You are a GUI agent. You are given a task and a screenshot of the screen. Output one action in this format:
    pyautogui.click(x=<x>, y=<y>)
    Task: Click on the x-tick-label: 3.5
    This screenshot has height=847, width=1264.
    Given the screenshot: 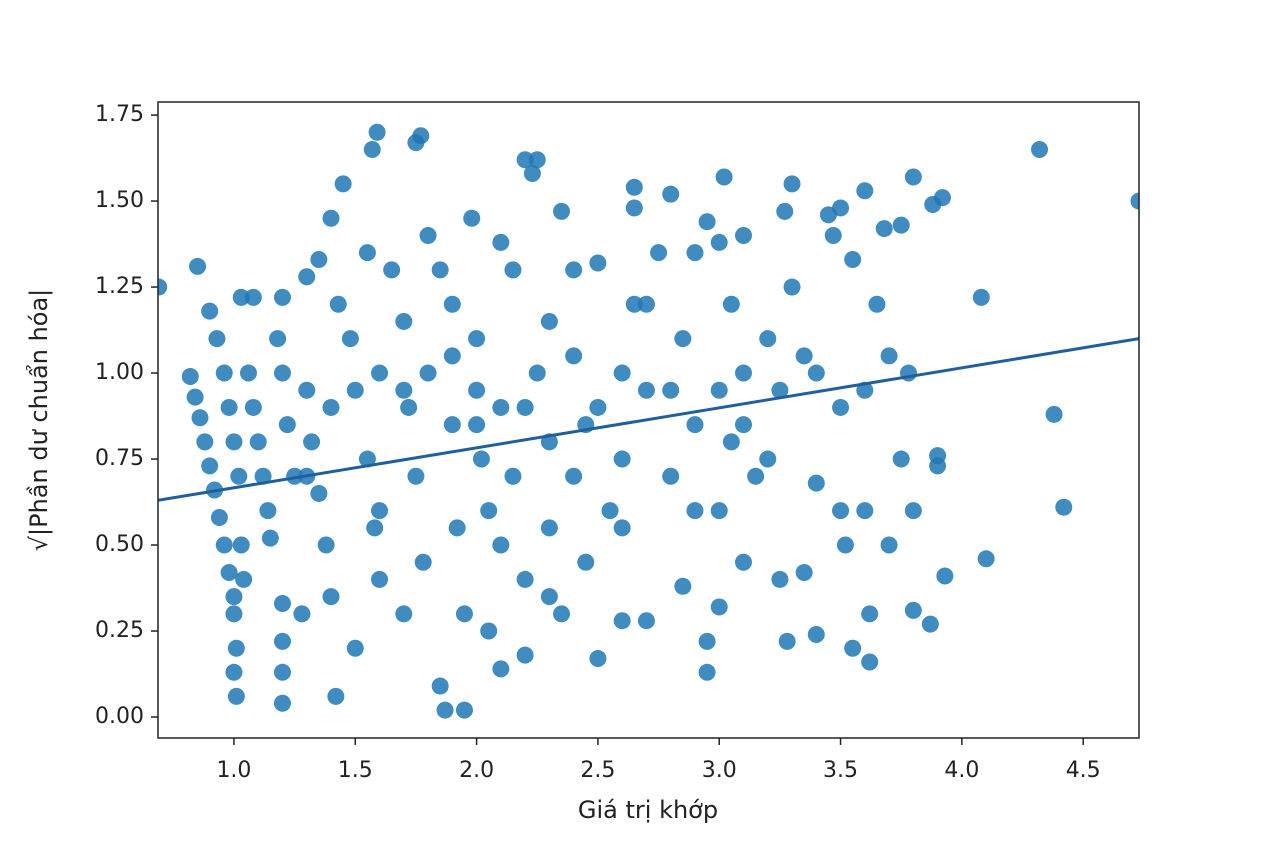 What is the action you would take?
    pyautogui.click(x=840, y=770)
    